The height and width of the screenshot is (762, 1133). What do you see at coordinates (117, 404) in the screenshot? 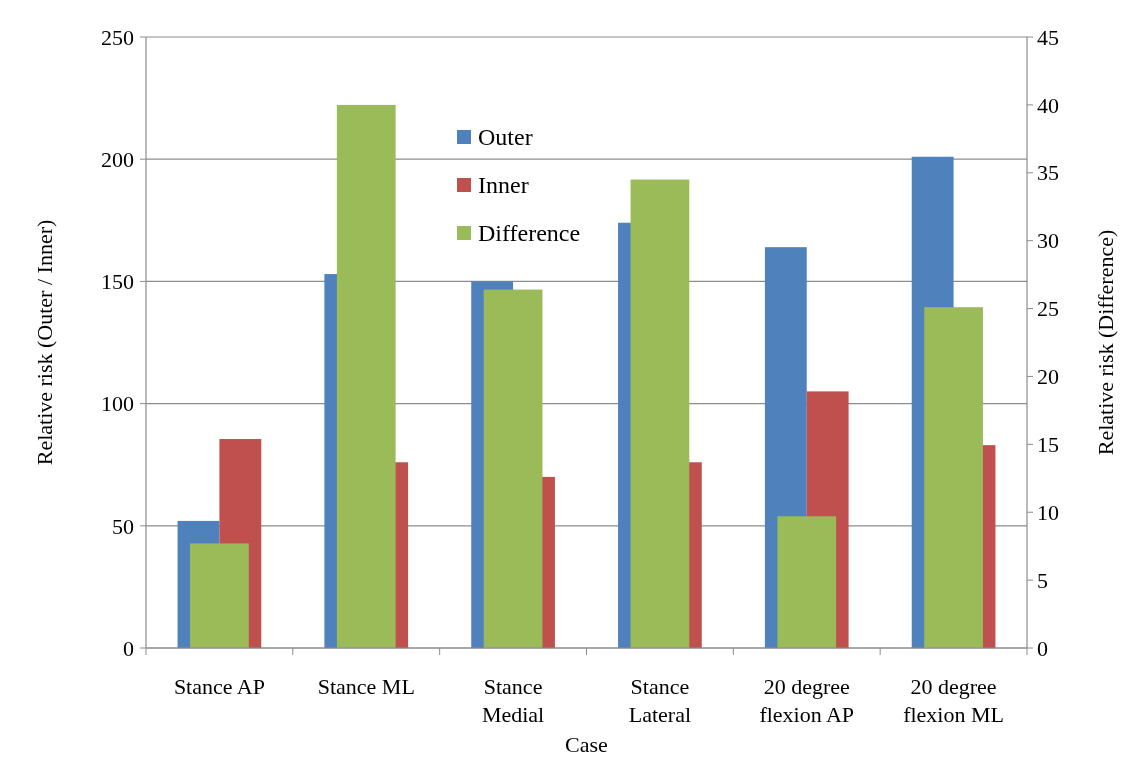
I see `y-tick-label: 100` at bounding box center [117, 404].